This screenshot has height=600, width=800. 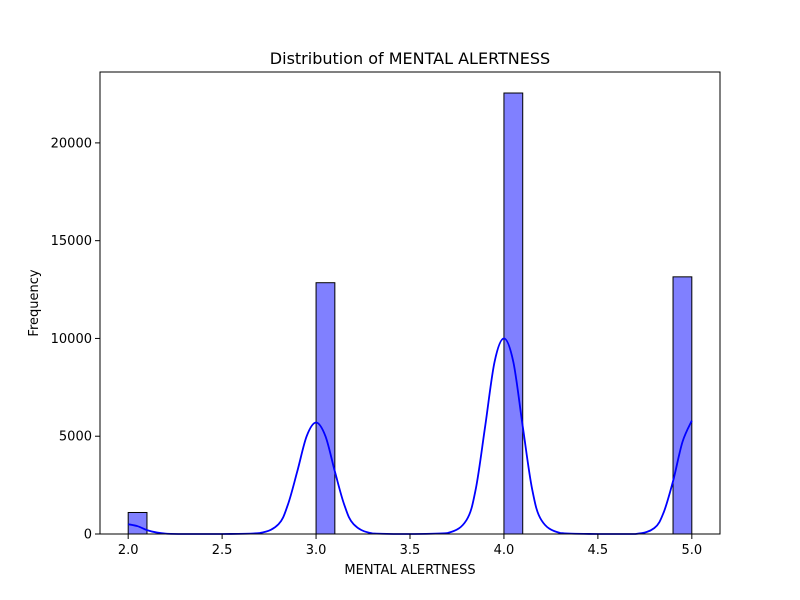 I want to click on y-tick-label: 0, so click(x=88, y=535).